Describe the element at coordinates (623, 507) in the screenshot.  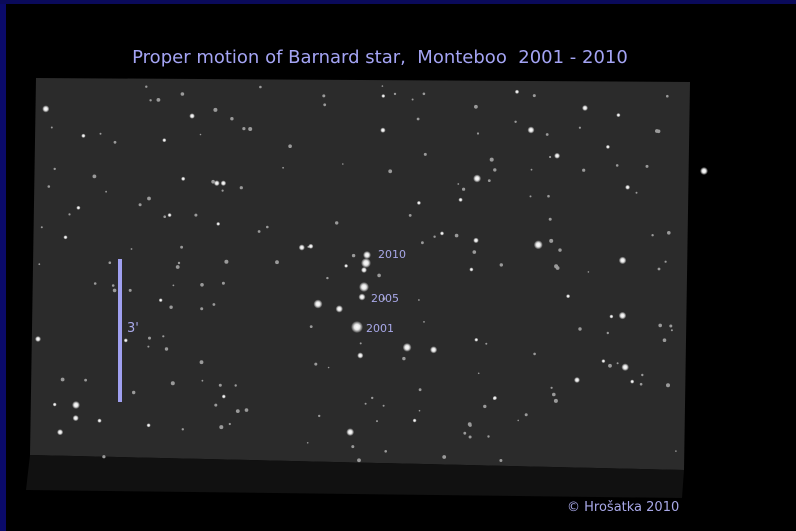
I see `credit: © Hrošatka 2010` at that location.